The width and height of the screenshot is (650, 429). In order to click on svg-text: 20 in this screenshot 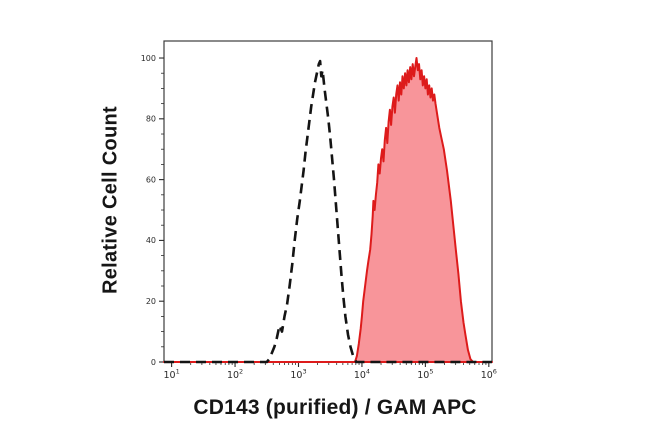, I will do `click(151, 301)`.